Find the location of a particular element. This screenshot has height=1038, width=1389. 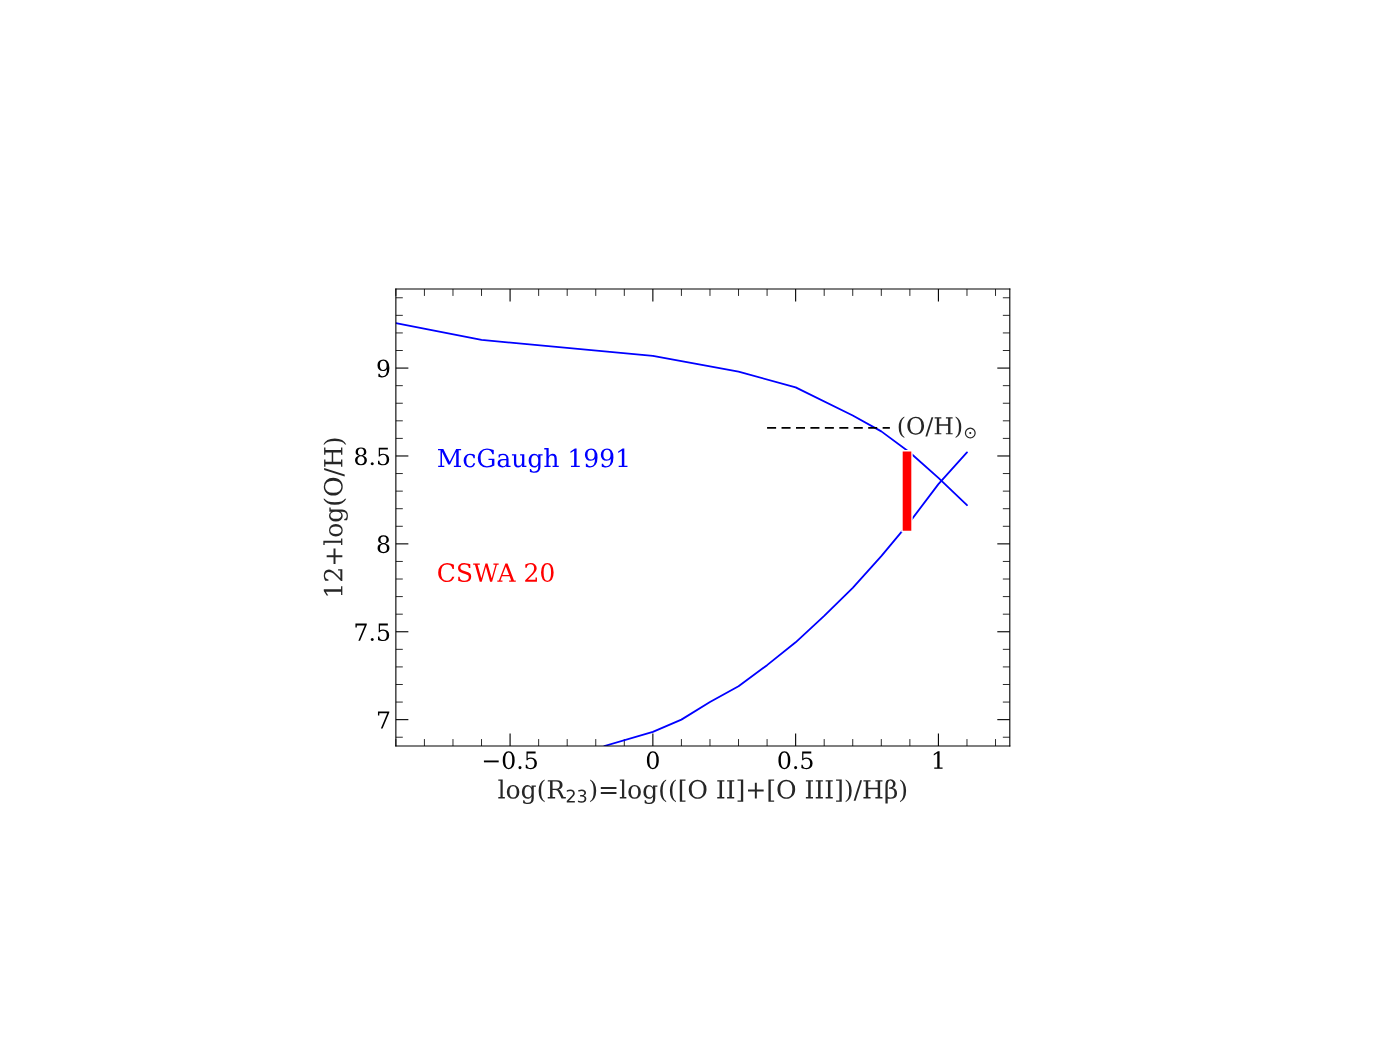

y-tick-label: 8.5 is located at coordinates (372, 456).